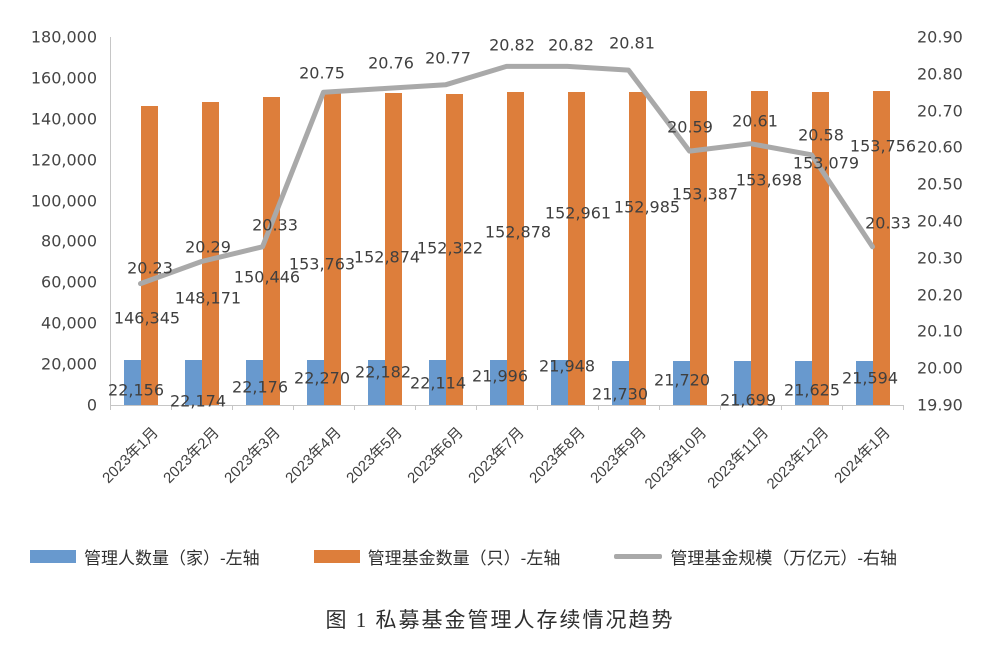 Image resolution: width=1000 pixels, height=648 pixels. I want to click on right-axis-tick-label: 20.90, so click(940, 37).